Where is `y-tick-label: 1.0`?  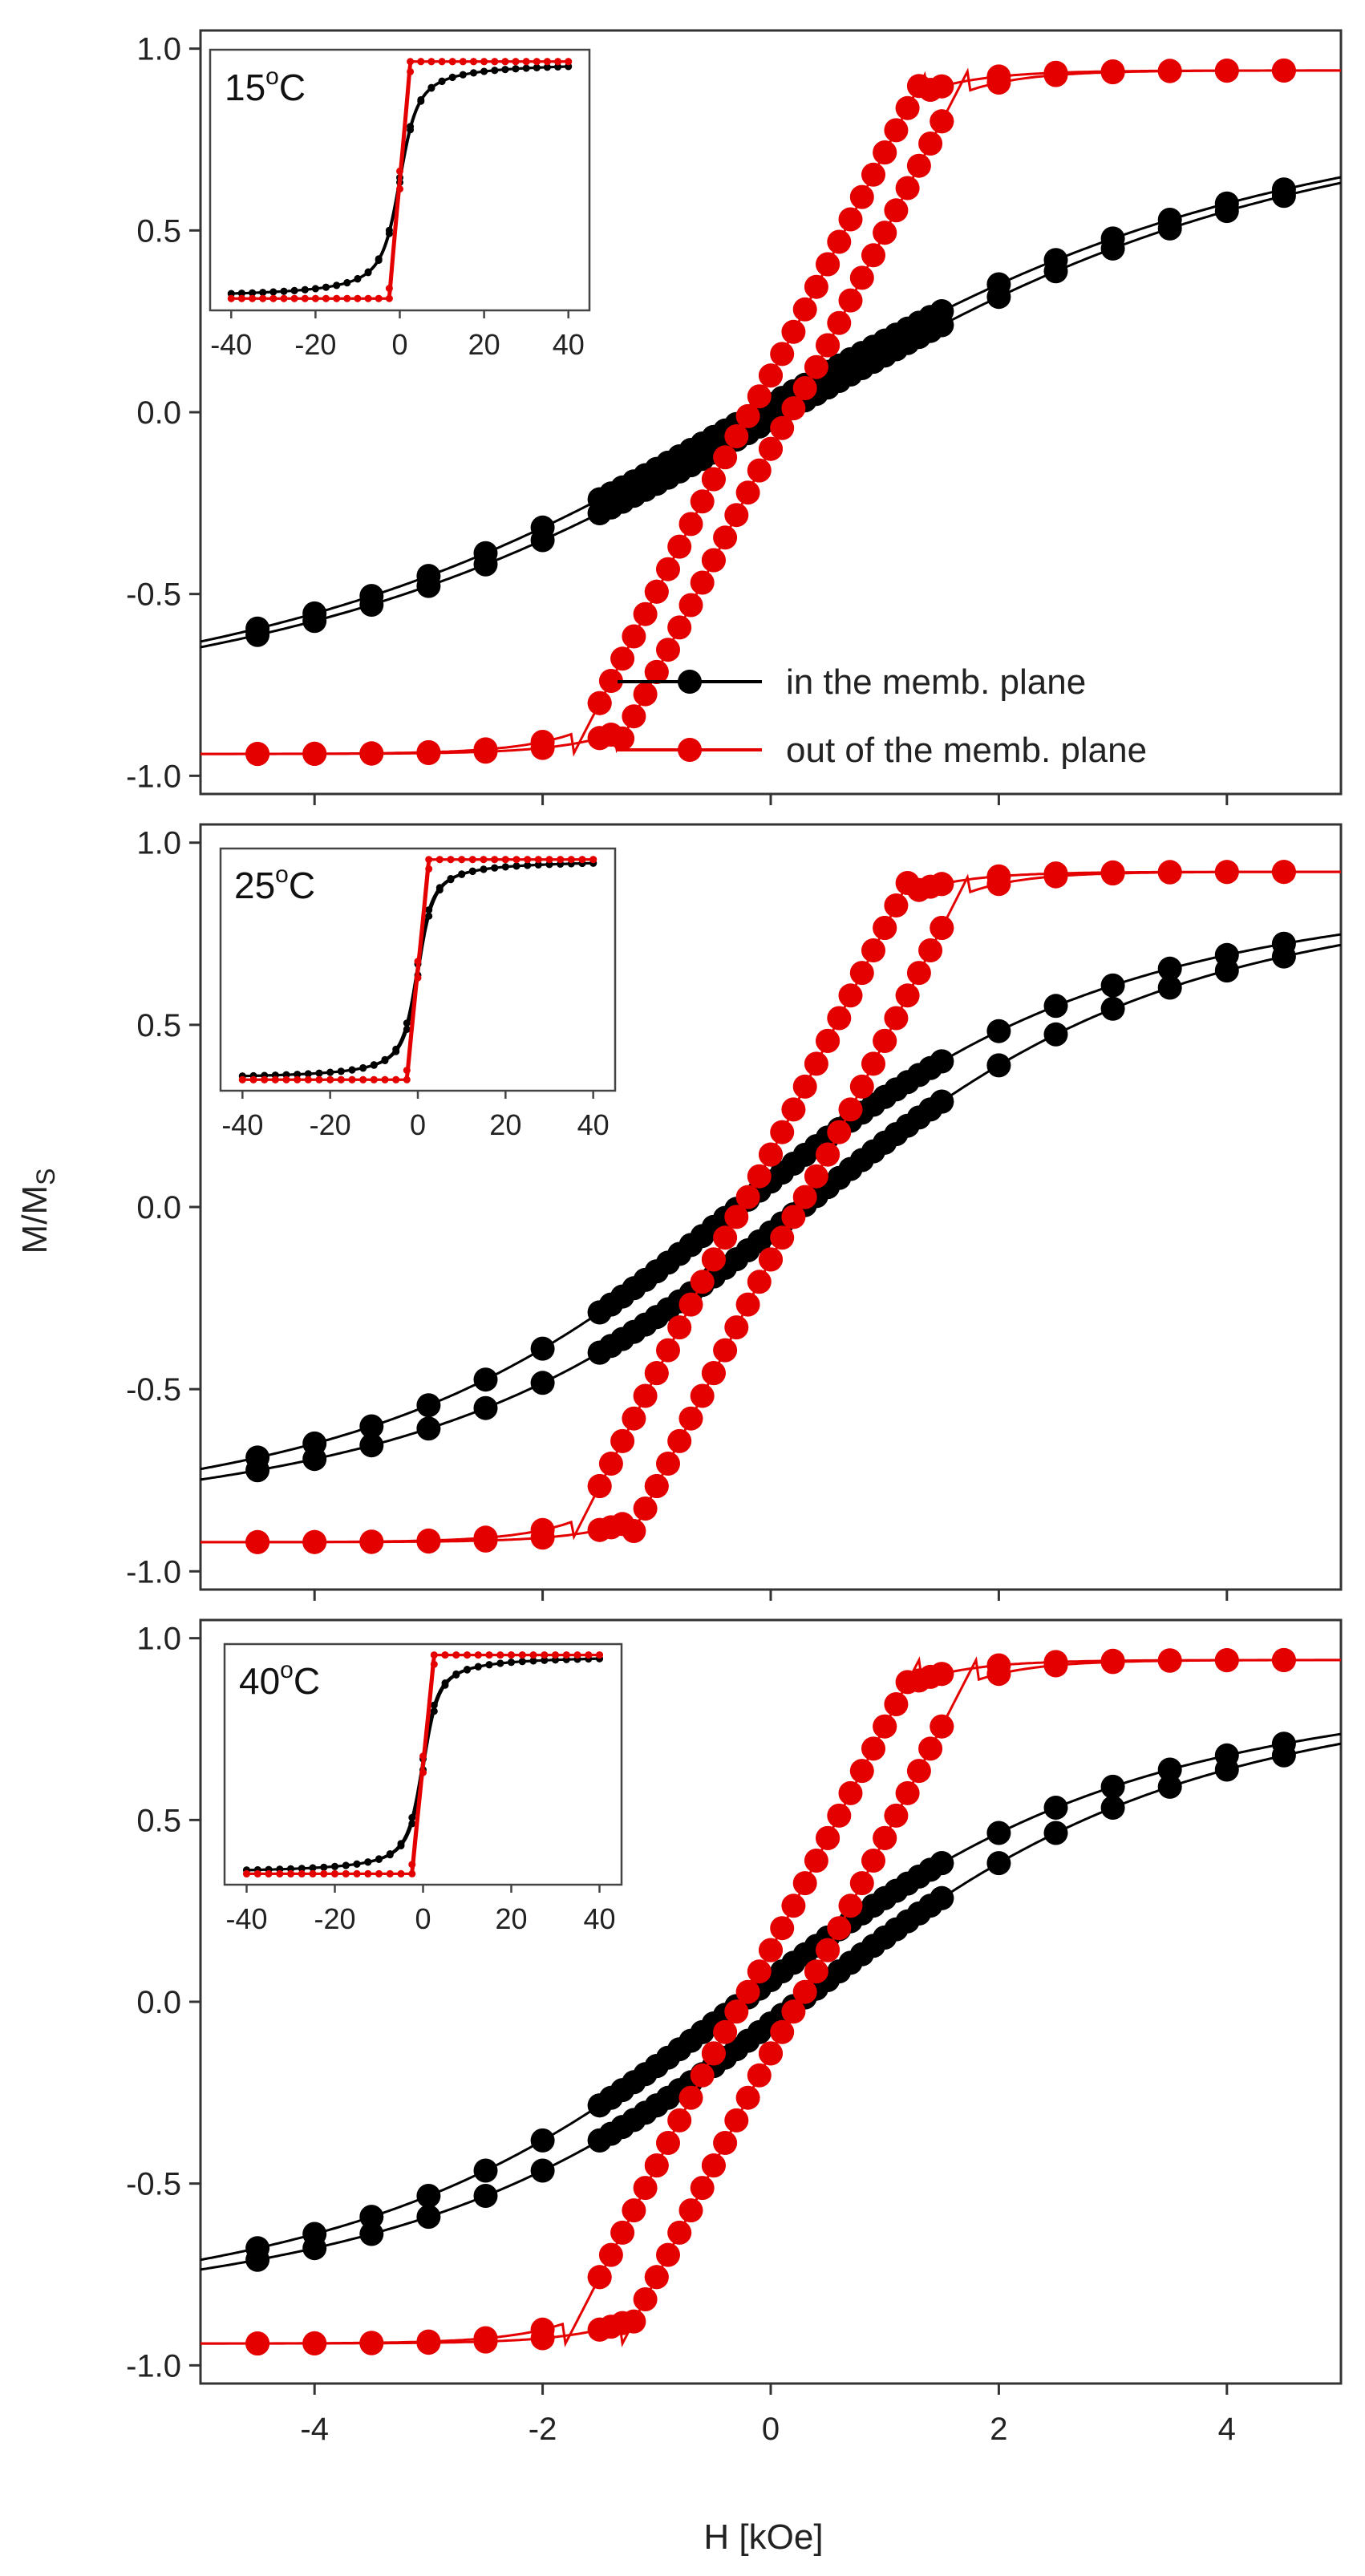 y-tick-label: 1.0 is located at coordinates (158, 1639).